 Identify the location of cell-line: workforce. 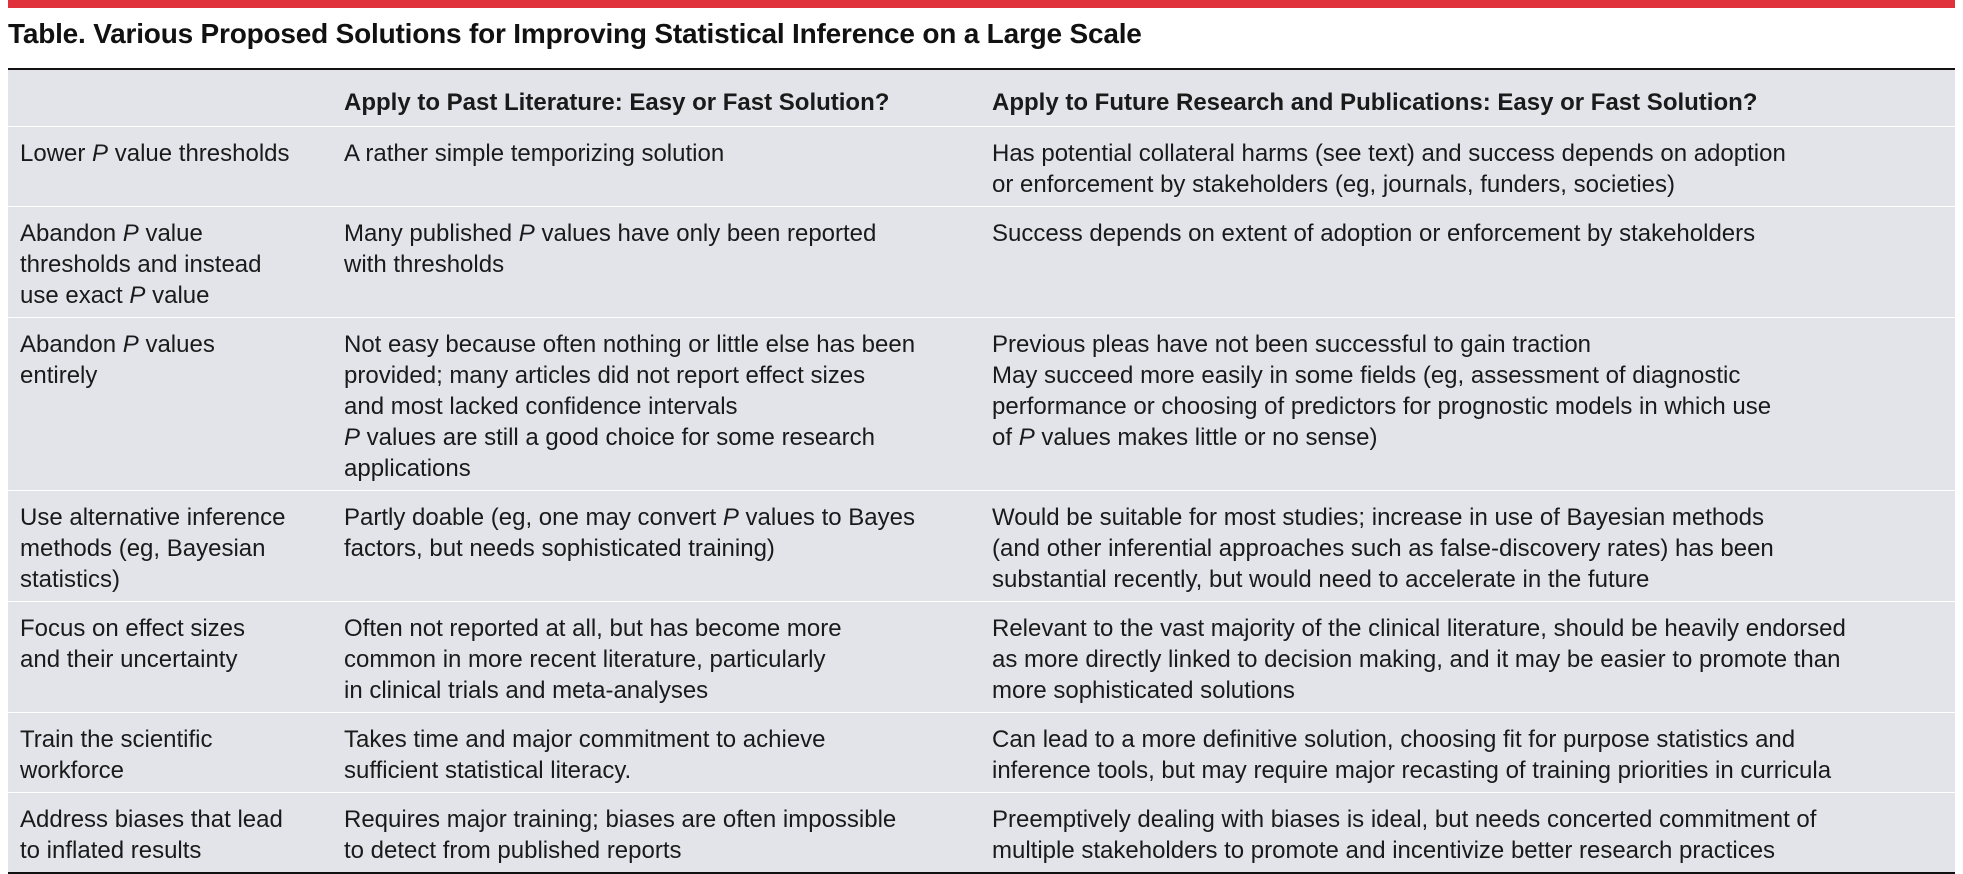
(171, 770).